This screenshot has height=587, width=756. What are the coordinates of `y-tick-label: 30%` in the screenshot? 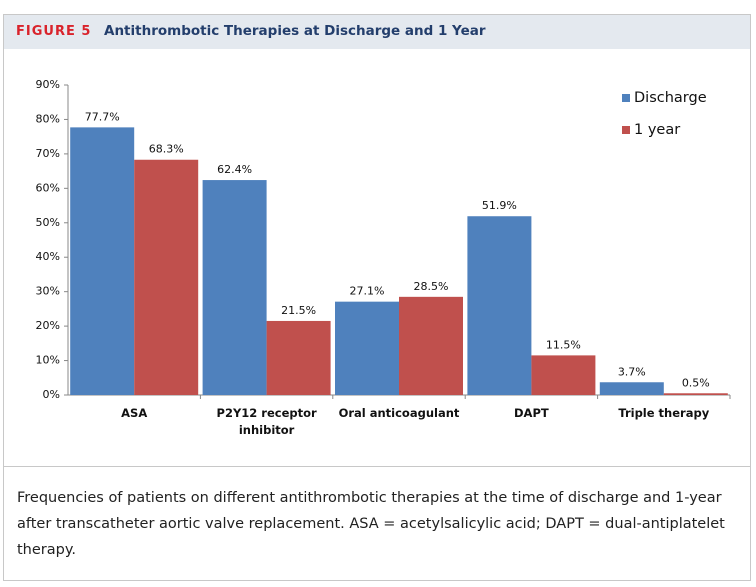 It's located at (48, 291).